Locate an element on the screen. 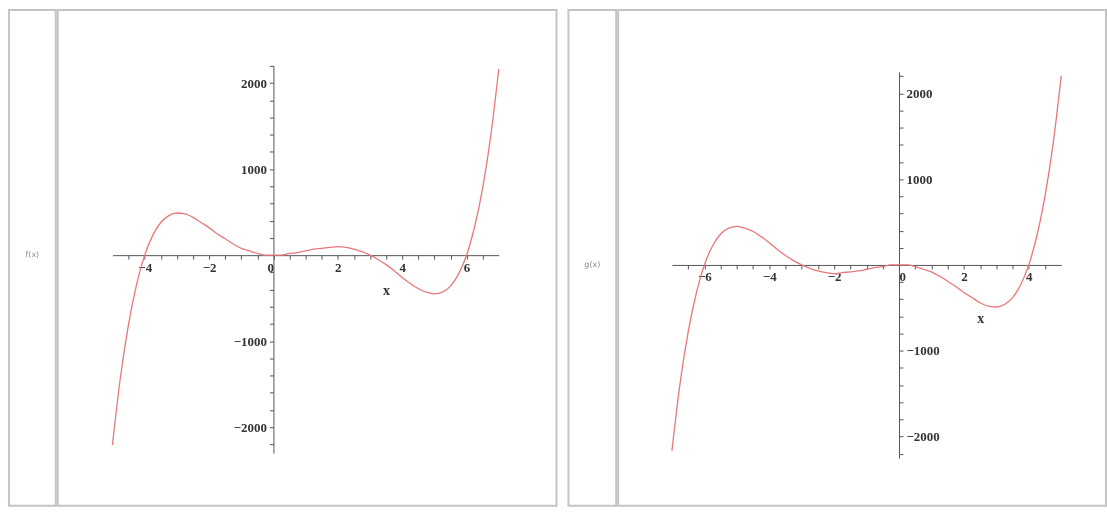  y-axis-title: g(x) is located at coordinates (592, 264).